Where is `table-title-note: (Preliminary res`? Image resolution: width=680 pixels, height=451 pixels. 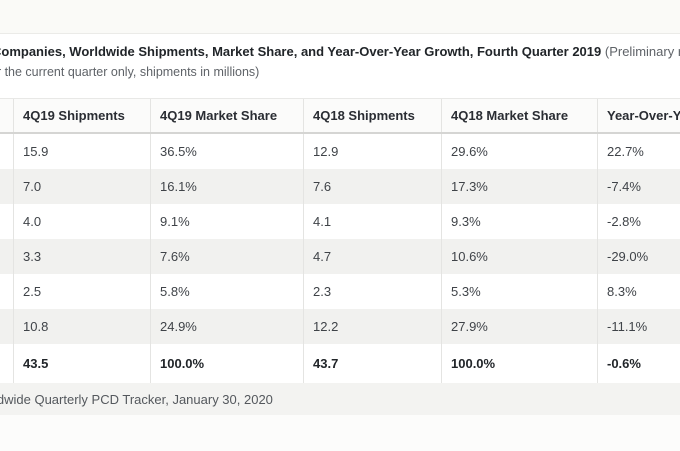
table-title-note: (Preliminary res is located at coordinates (642, 51).